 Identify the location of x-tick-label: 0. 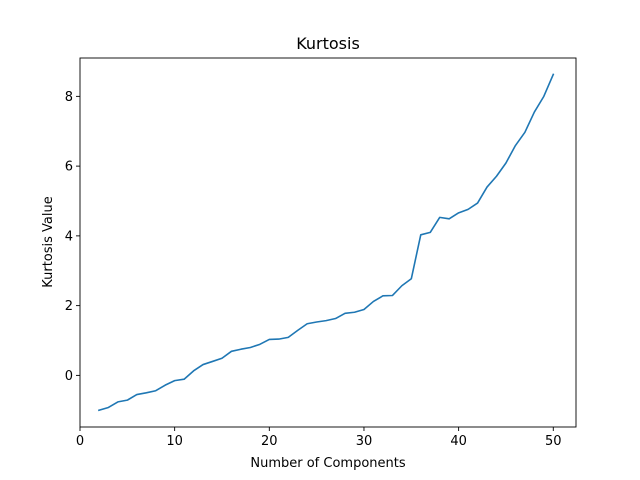
(80, 441).